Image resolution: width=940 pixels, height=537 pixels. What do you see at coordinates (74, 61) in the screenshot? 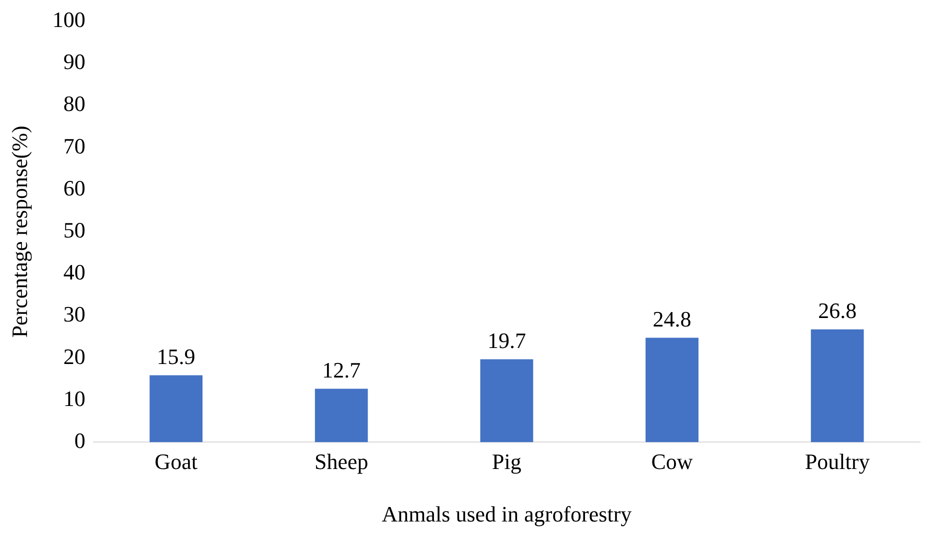
I see `y-tick-label: 90` at bounding box center [74, 61].